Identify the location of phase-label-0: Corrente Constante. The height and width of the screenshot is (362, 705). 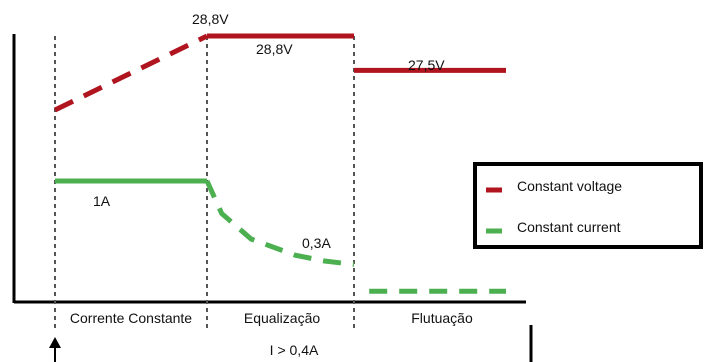
(131, 318).